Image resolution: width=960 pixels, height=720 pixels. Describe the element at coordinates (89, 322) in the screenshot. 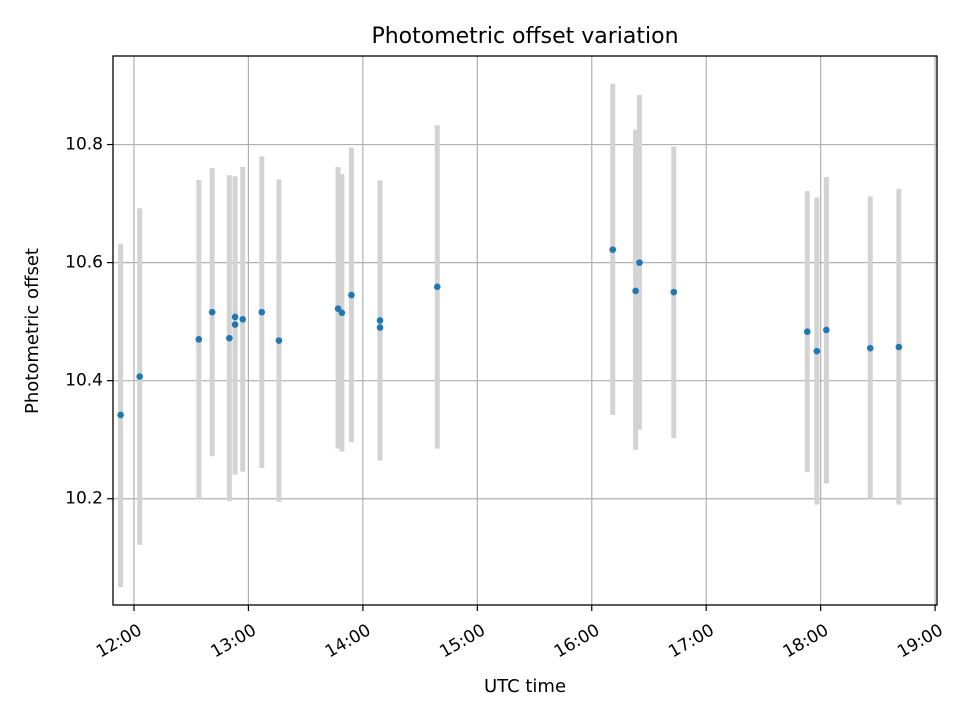

I see `y-axis: 10.2 10.4 10.6 10.8` at that location.